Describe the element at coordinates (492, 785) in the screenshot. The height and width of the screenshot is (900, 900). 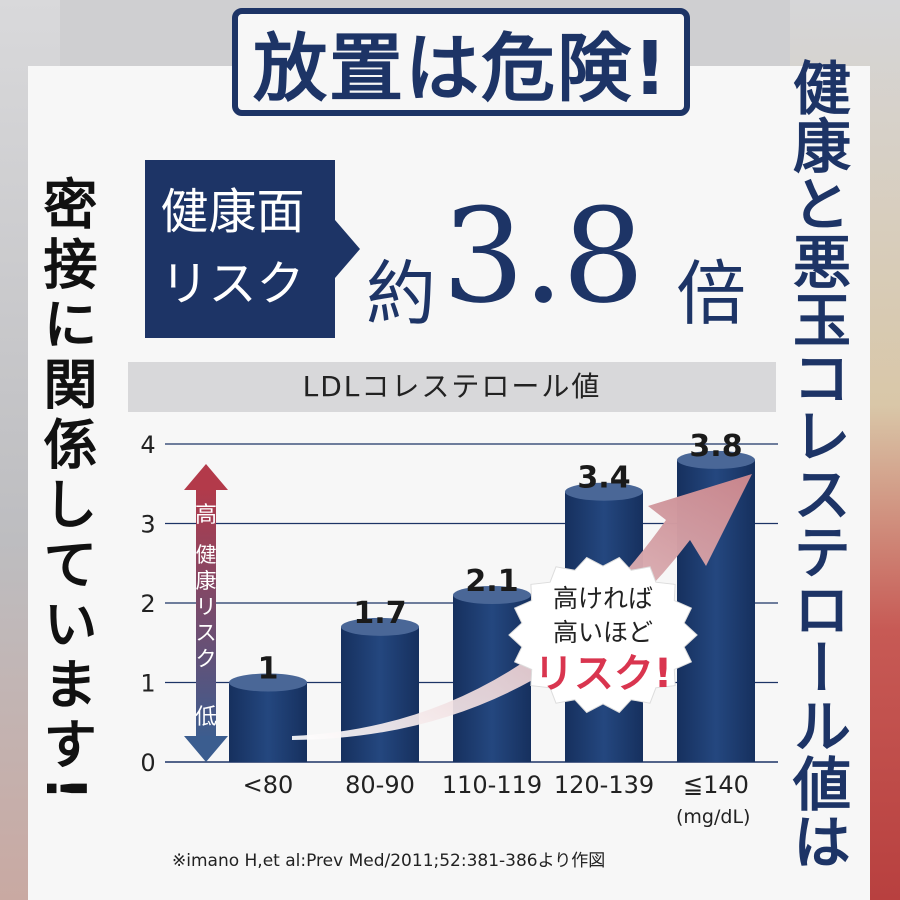
I see `x-tick-label: 110-119` at that location.